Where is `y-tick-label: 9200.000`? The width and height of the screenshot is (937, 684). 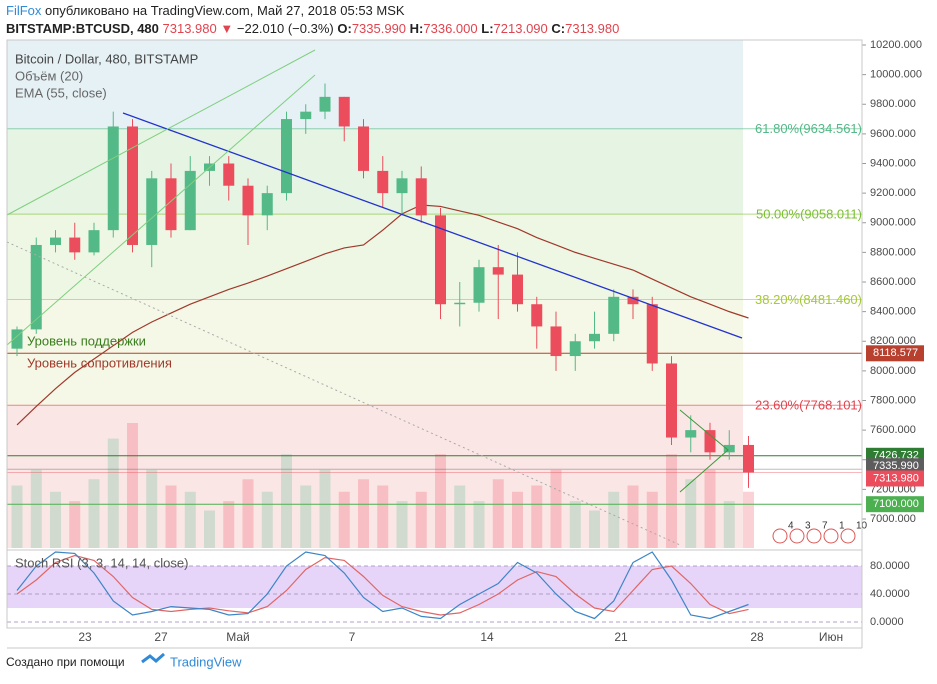
y-tick-label: 9200.000 is located at coordinates (893, 193).